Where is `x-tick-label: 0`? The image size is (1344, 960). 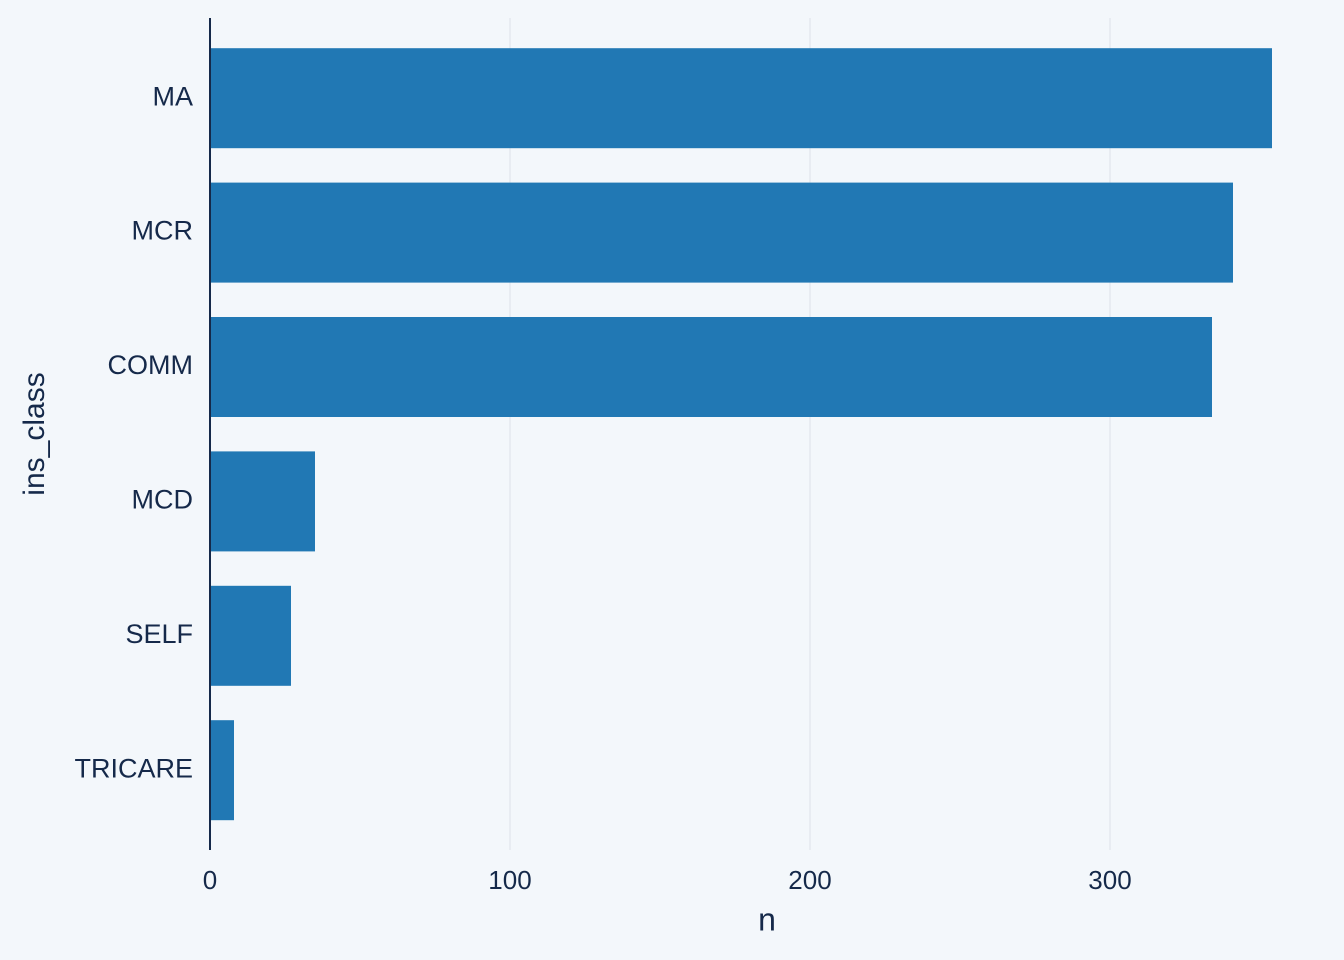 x-tick-label: 0 is located at coordinates (210, 880).